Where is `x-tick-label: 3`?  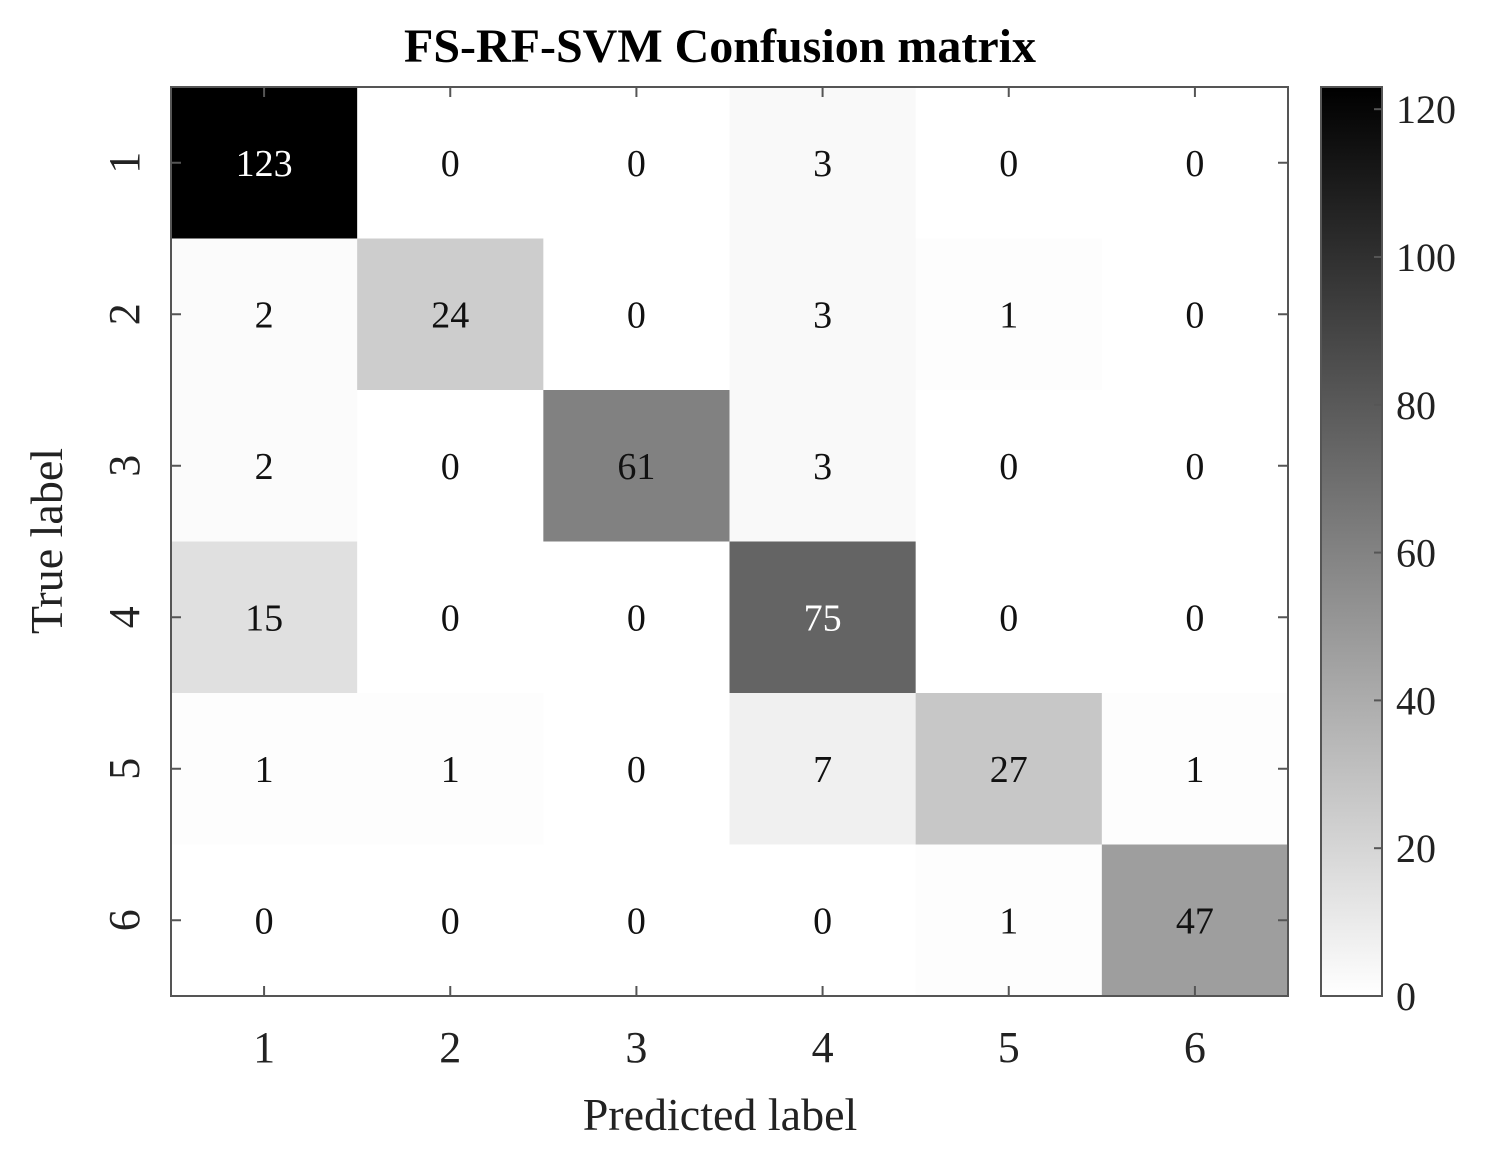 x-tick-label: 3 is located at coordinates (636, 1047).